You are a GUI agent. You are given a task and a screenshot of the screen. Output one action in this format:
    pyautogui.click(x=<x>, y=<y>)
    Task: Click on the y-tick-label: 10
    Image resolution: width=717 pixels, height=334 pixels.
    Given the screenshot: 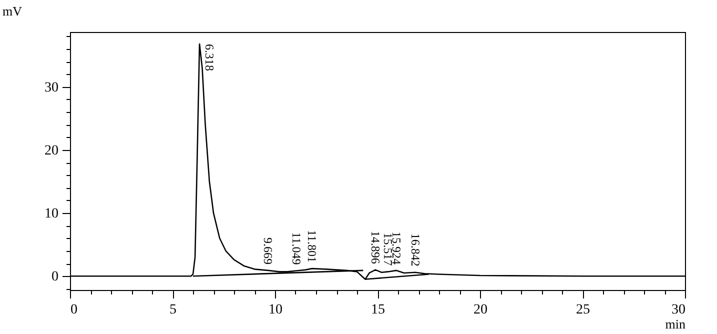 What is the action you would take?
    pyautogui.click(x=51, y=214)
    